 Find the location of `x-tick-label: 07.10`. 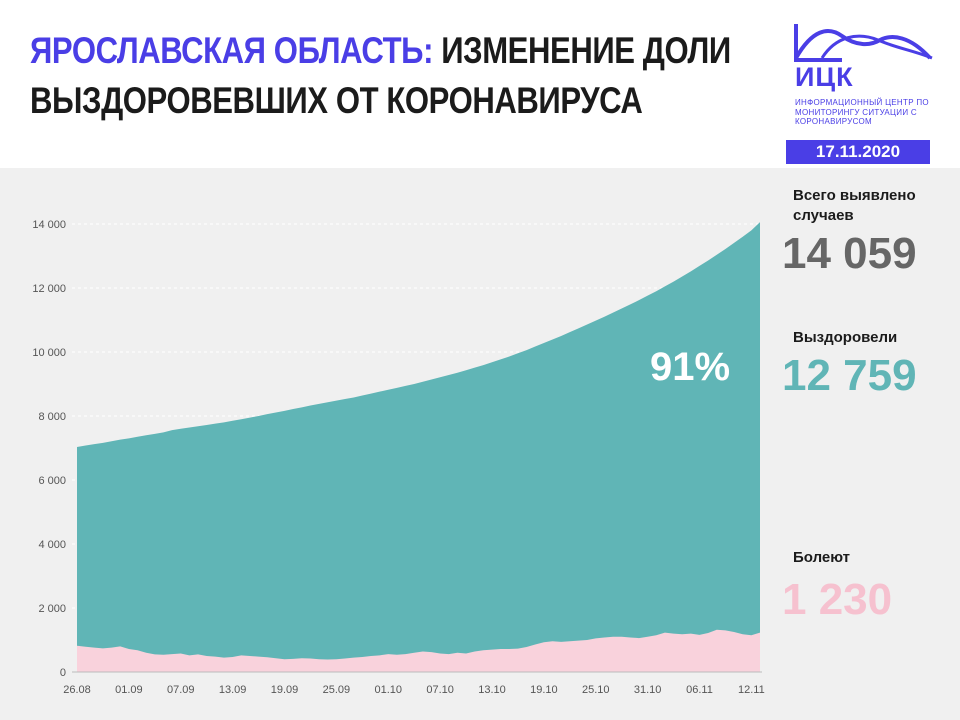

x-tick-label: 07.10 is located at coordinates (440, 690).